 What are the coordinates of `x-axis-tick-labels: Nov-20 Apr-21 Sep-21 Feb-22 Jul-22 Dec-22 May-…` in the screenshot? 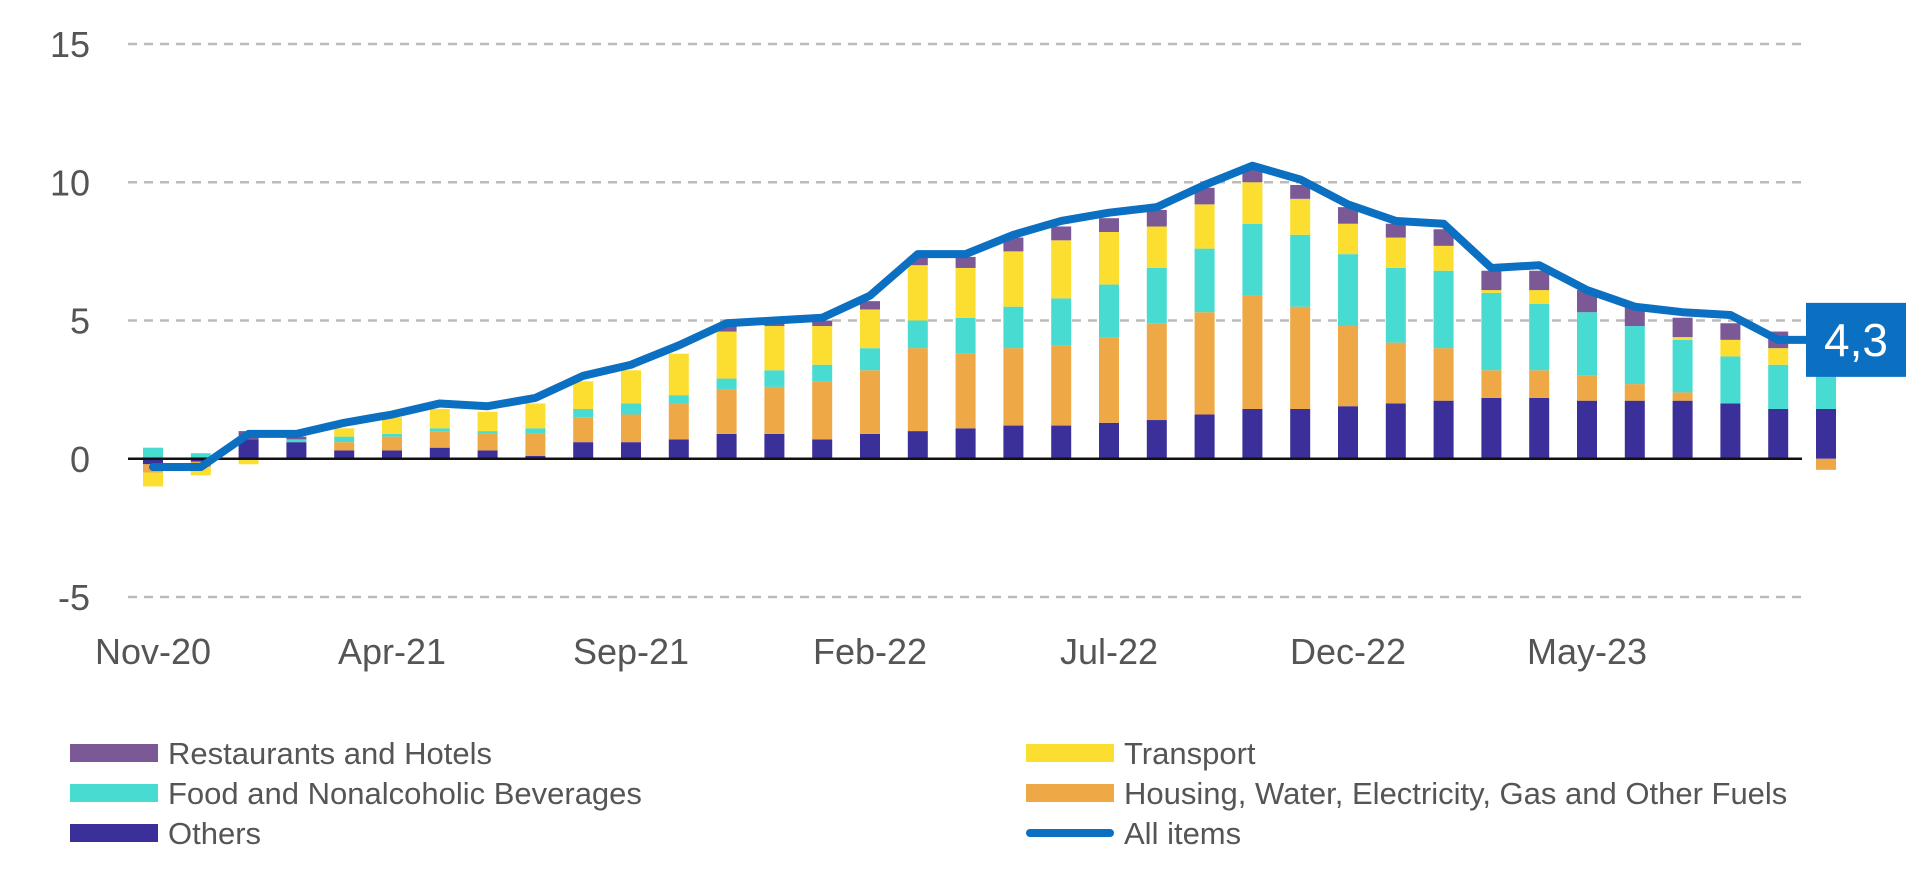 It's located at (871, 651).